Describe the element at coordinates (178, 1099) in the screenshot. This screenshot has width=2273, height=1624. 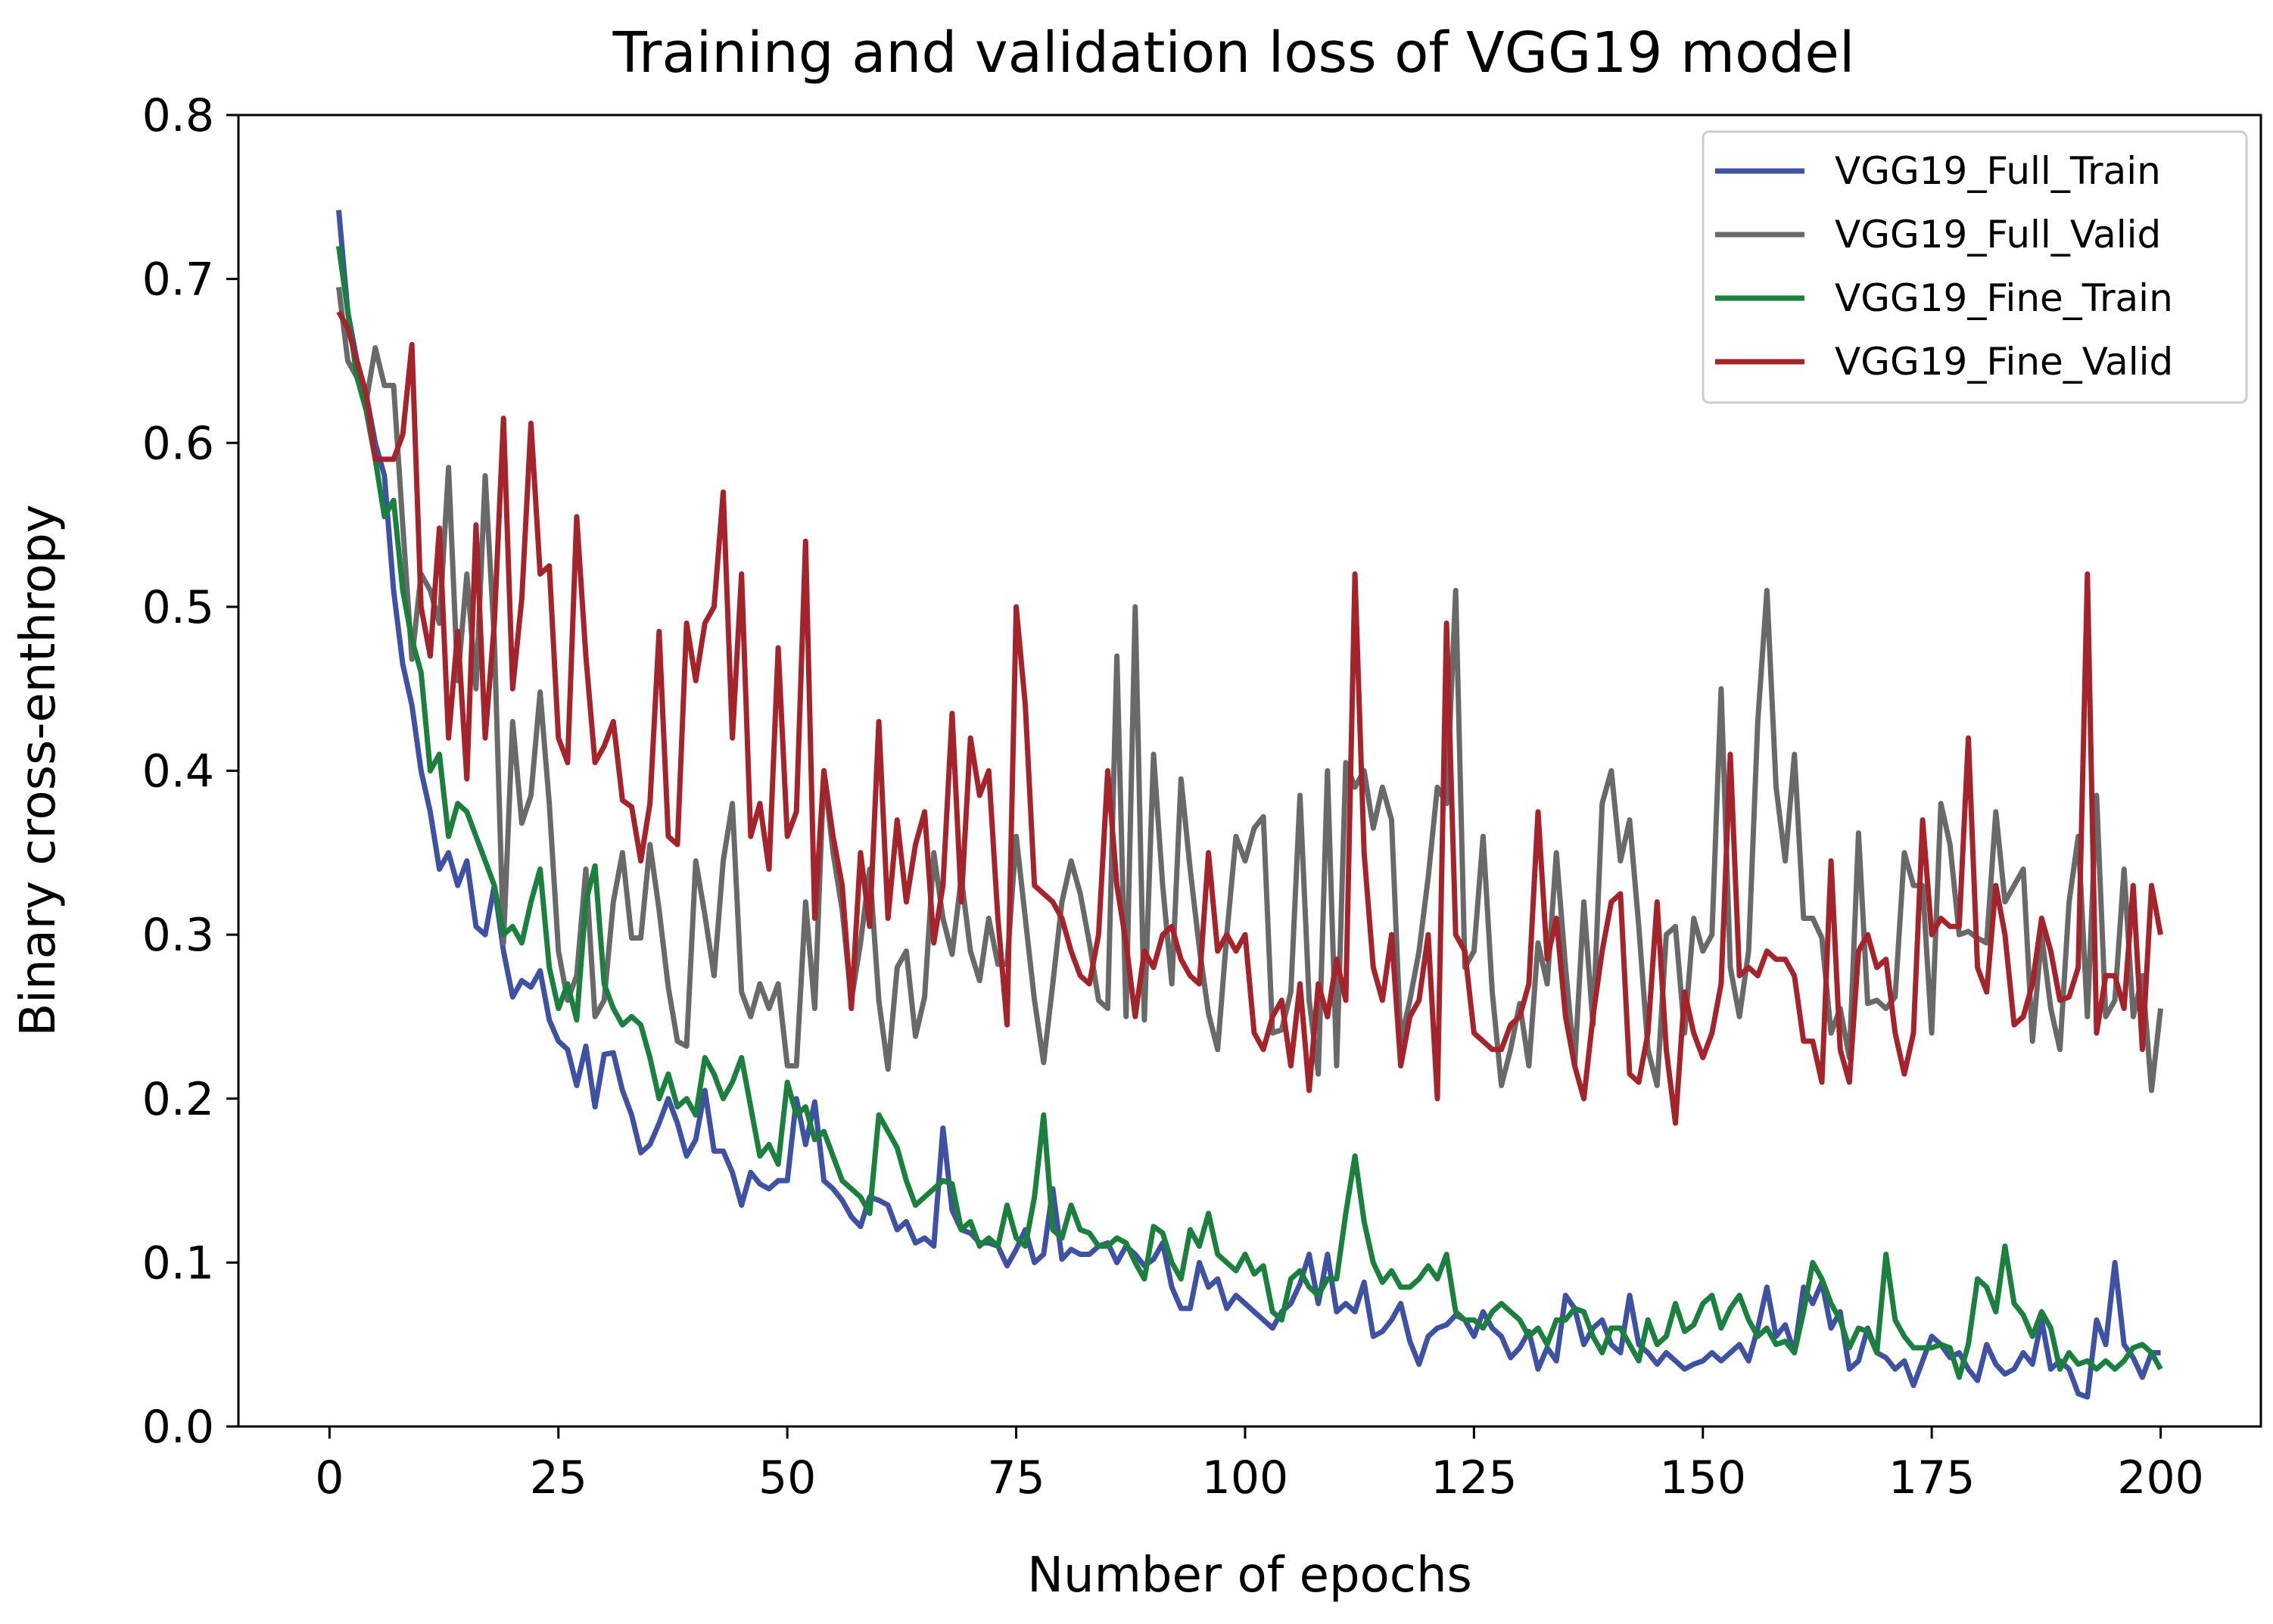
I see `y-tick-label: 0.2` at that location.